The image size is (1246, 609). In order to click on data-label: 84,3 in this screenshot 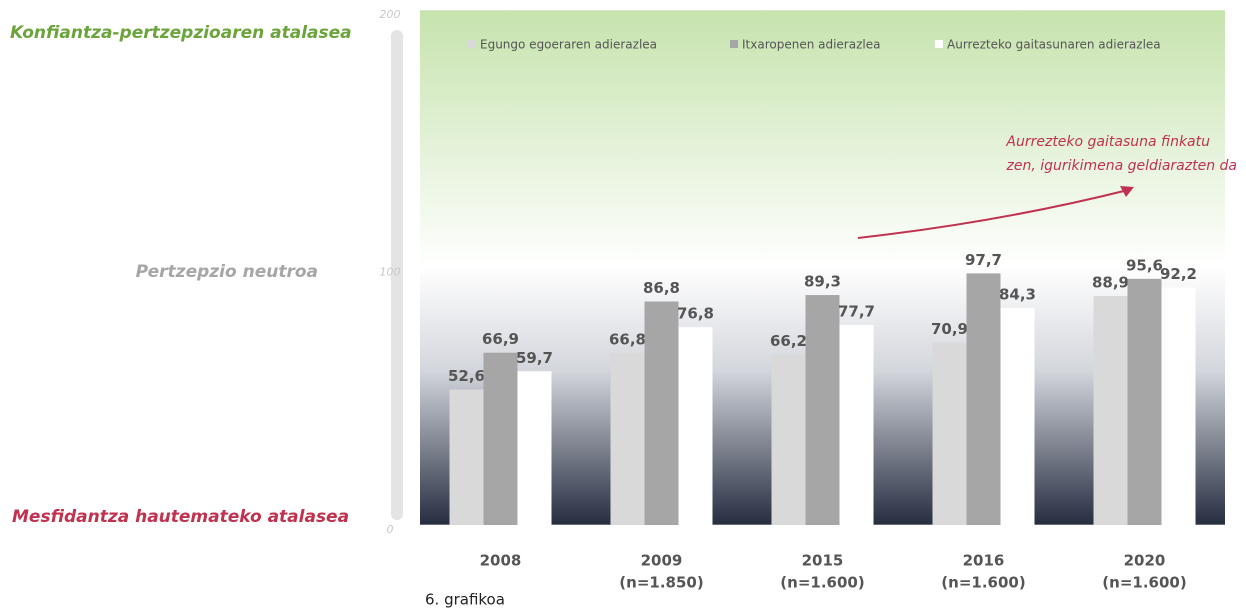, I will do `click(1017, 294)`.